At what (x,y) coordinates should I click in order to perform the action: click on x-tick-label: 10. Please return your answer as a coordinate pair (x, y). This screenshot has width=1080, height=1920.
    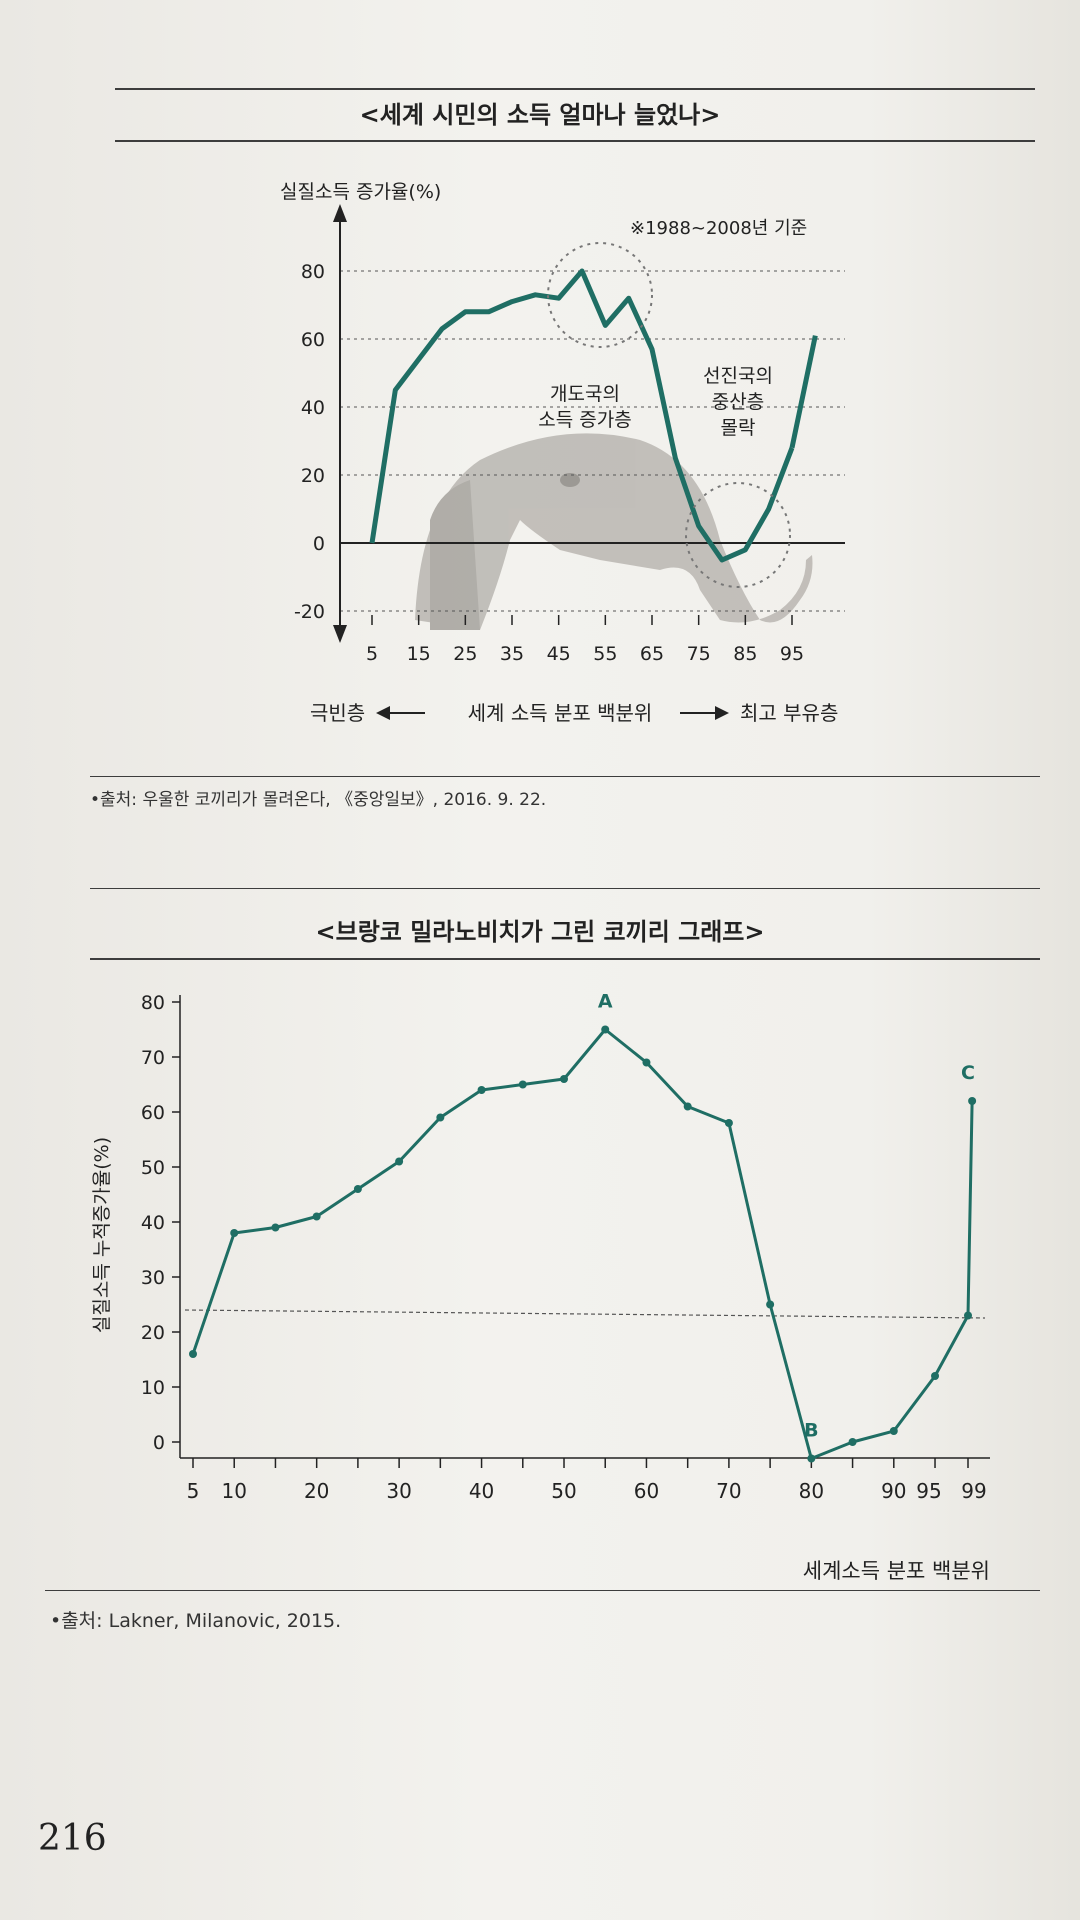
    Looking at the image, I should click on (233, 1491).